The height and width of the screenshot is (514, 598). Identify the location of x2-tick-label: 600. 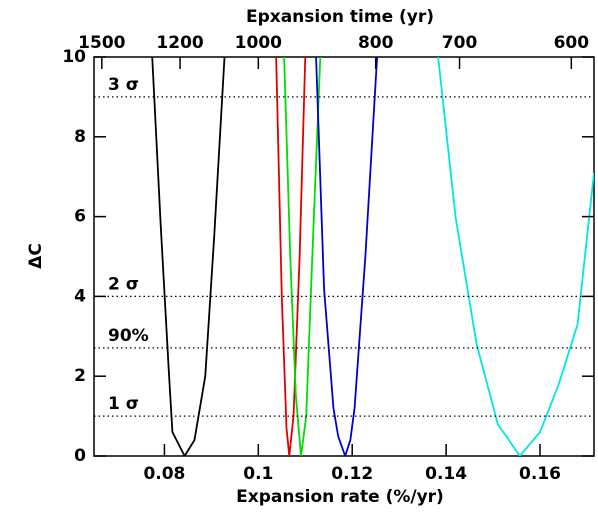
(572, 43).